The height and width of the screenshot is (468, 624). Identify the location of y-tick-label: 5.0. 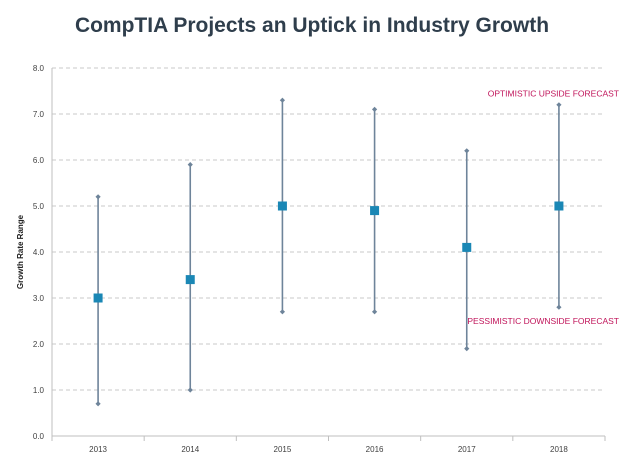
(39, 206).